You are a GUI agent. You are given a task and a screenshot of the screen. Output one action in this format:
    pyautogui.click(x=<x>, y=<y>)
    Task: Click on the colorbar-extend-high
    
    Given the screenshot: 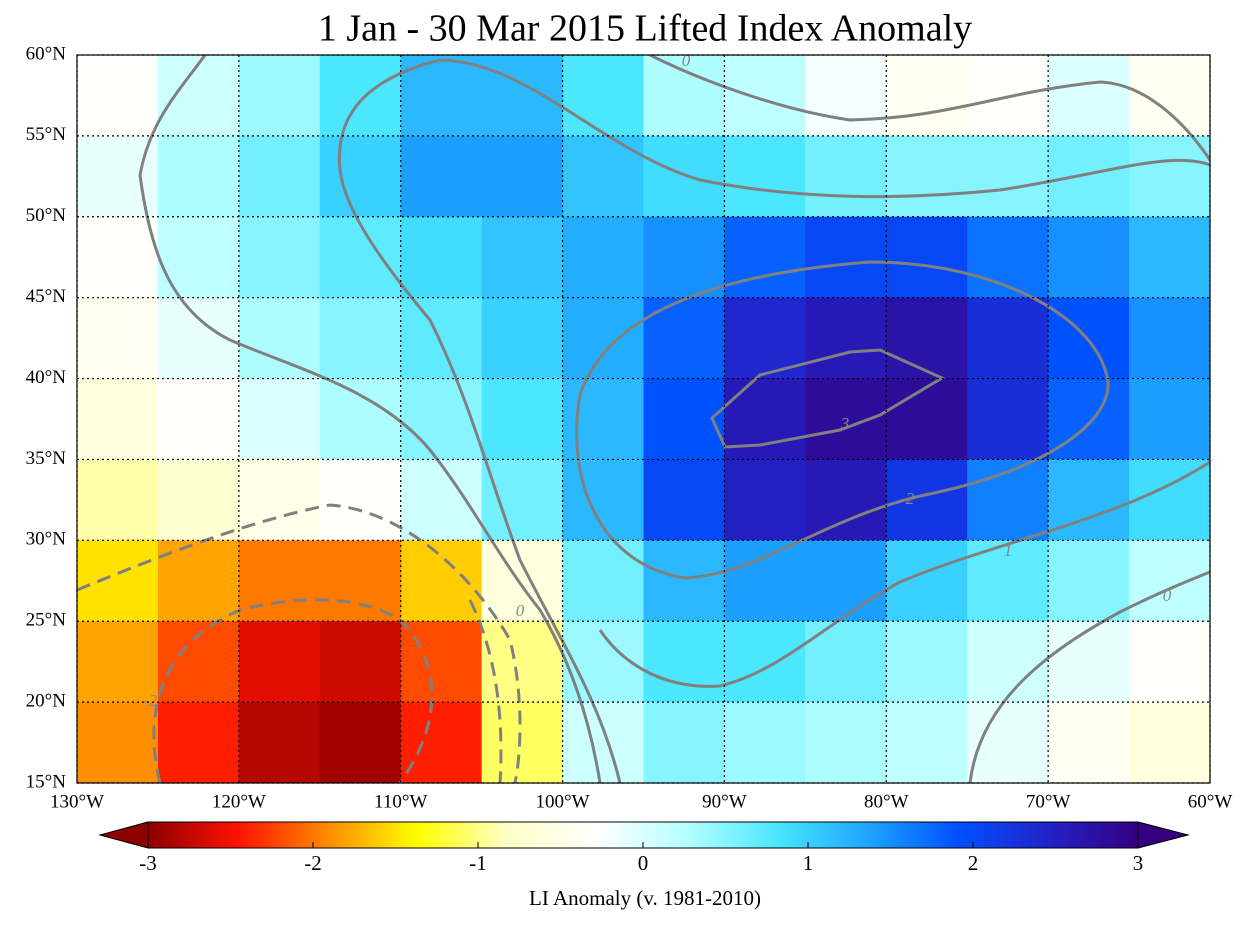 What is the action you would take?
    pyautogui.click(x=1163, y=835)
    